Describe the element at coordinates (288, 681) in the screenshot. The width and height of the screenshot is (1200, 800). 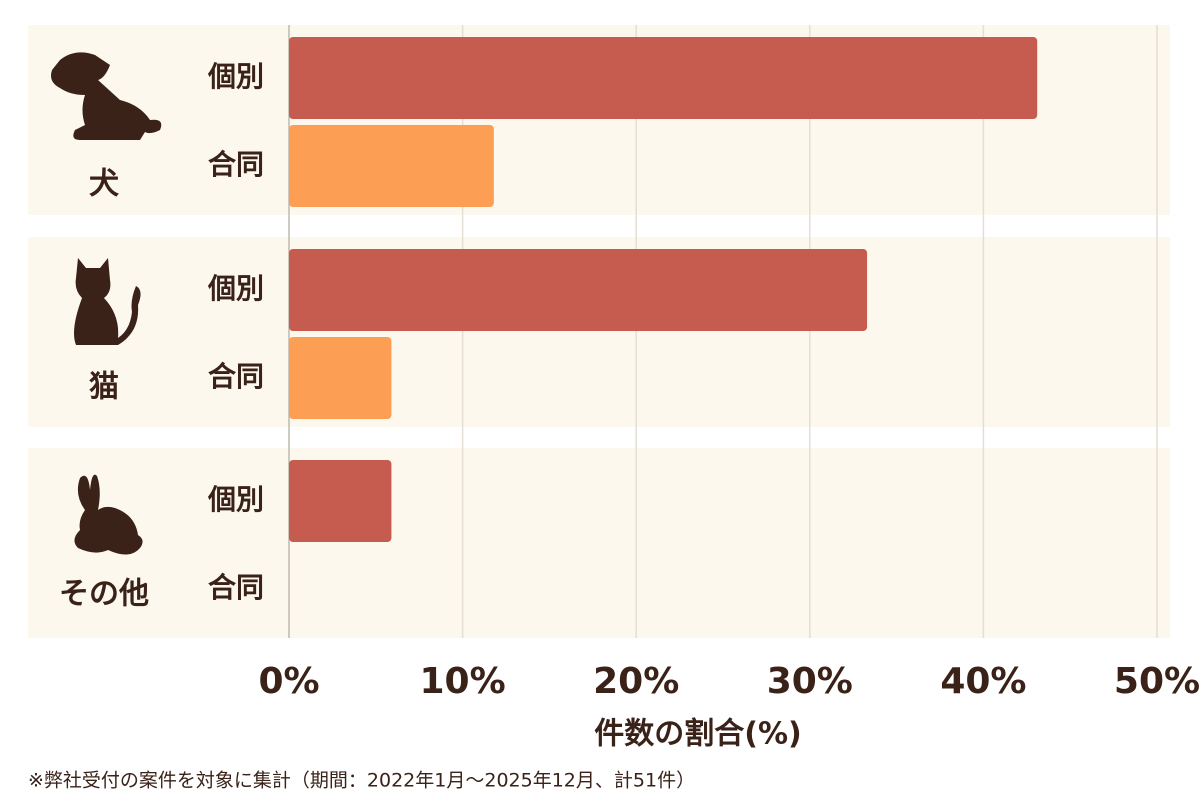
I see `x-tick-label: 0%` at that location.